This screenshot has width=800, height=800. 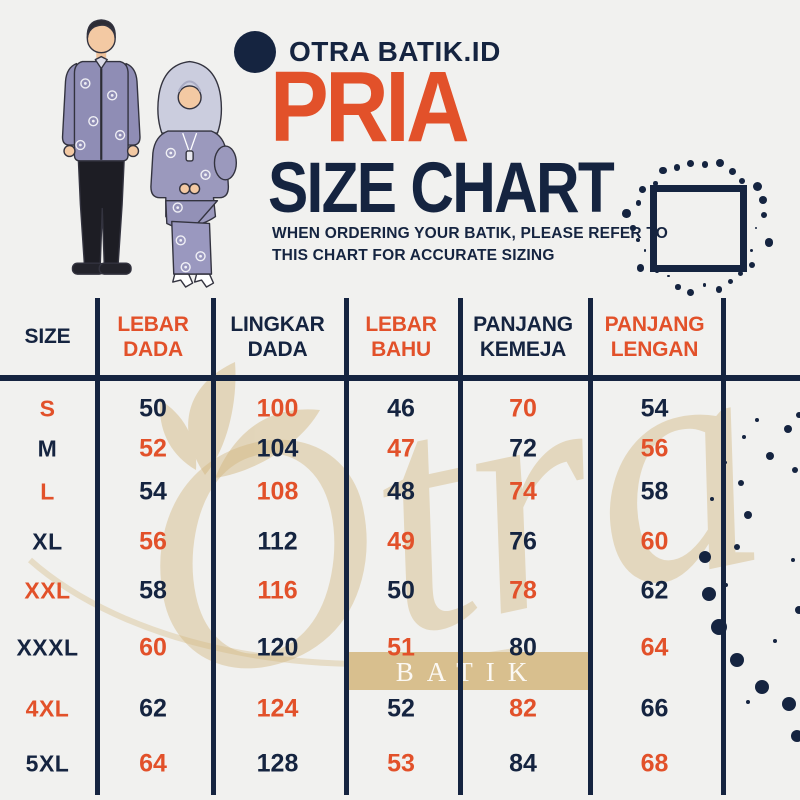 What do you see at coordinates (401, 491) in the screenshot?
I see `measurement-value: 48` at bounding box center [401, 491].